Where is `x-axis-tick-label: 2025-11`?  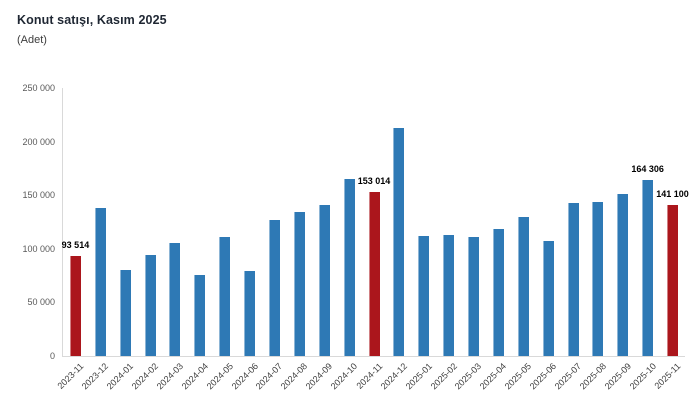 x-axis-tick-label: 2025-11 is located at coordinates (667, 376).